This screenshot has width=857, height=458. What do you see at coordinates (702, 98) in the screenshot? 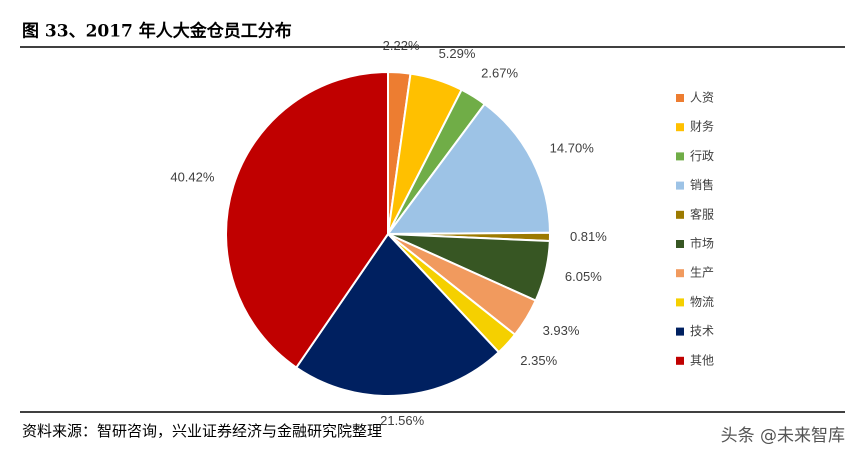
I see `legend-label: 人资` at bounding box center [702, 98].